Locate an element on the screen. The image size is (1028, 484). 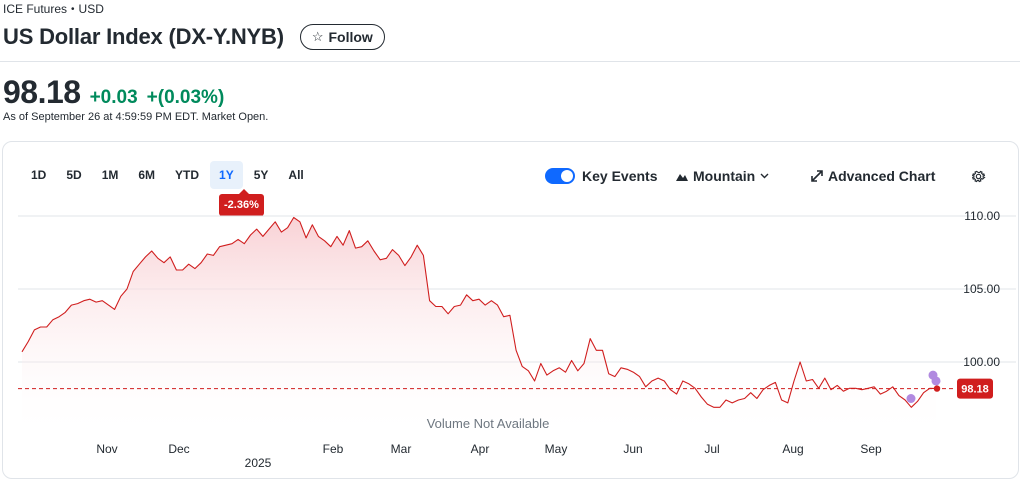
follow-label: Follow is located at coordinates (350, 37).